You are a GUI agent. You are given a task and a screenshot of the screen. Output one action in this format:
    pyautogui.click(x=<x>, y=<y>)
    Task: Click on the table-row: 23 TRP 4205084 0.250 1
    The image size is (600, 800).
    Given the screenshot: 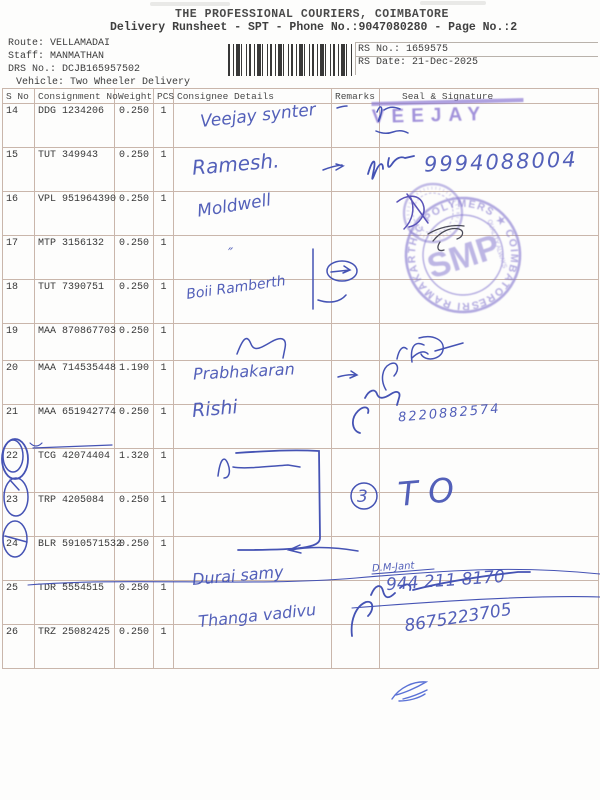 What is the action you would take?
    pyautogui.click(x=300, y=514)
    